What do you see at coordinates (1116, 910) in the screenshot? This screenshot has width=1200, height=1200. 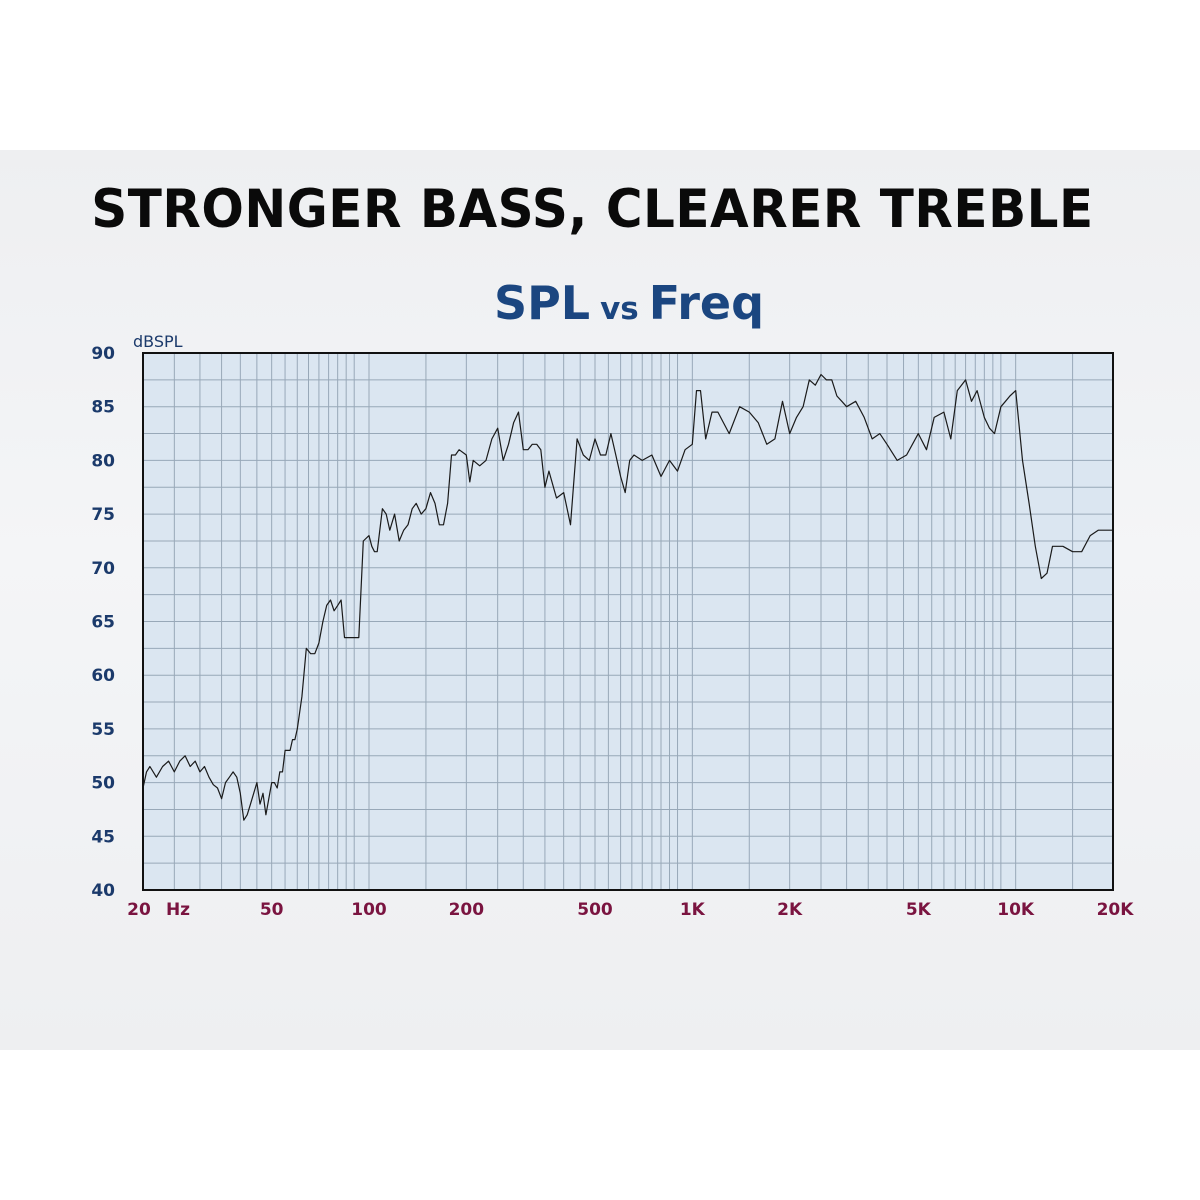 I see `x-tick-label: 20K` at bounding box center [1116, 910].